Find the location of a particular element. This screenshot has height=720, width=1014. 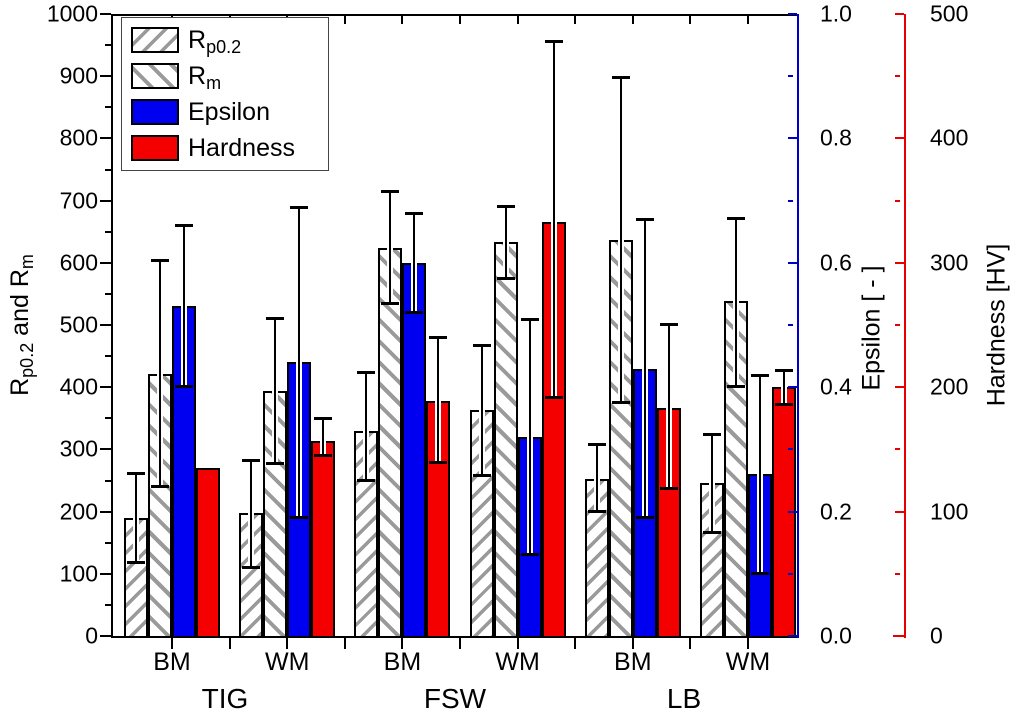

legend-label-subscript: p0.2 is located at coordinates (224, 47).